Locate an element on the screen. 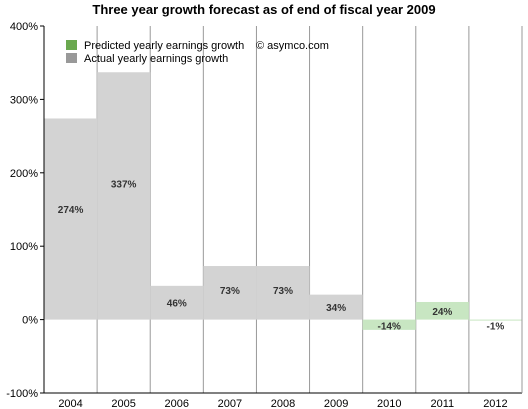 The width and height of the screenshot is (528, 409). copyright-annotation: © asymco.com is located at coordinates (292, 46).